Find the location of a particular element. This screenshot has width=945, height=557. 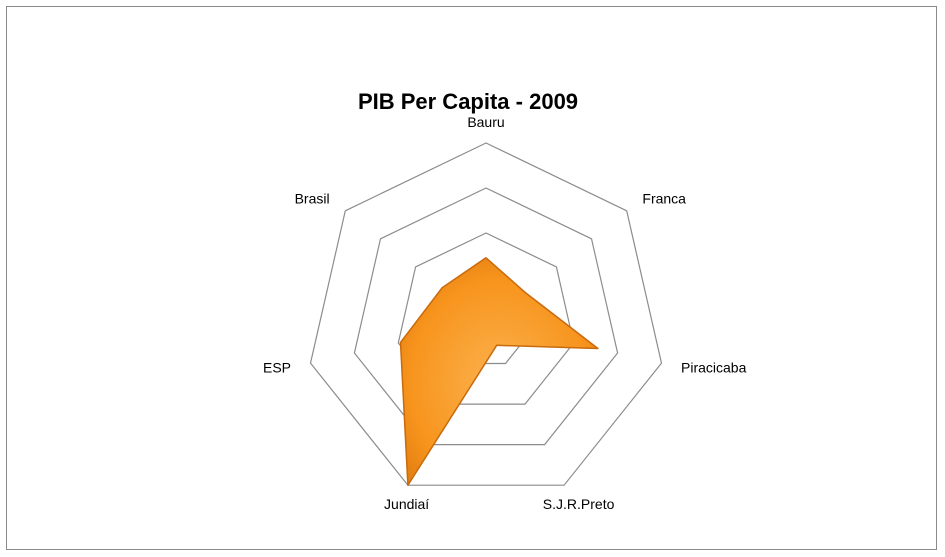

category-label: Bauru is located at coordinates (485, 122).